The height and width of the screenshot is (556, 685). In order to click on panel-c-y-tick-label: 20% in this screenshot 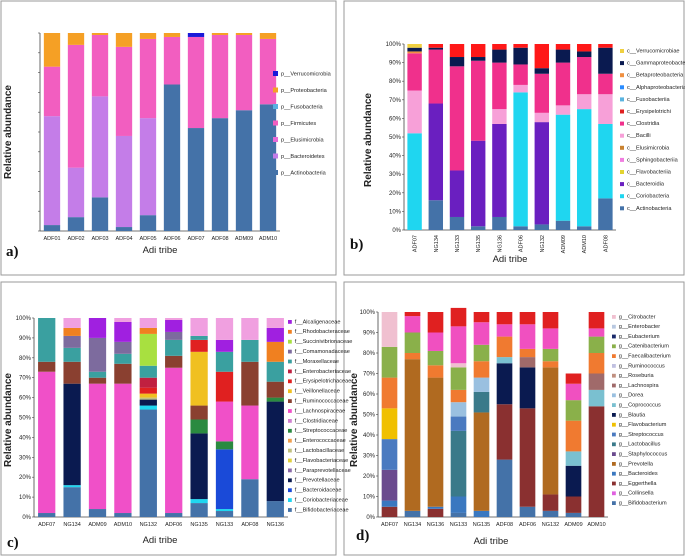, I will do `click(25, 478)`.